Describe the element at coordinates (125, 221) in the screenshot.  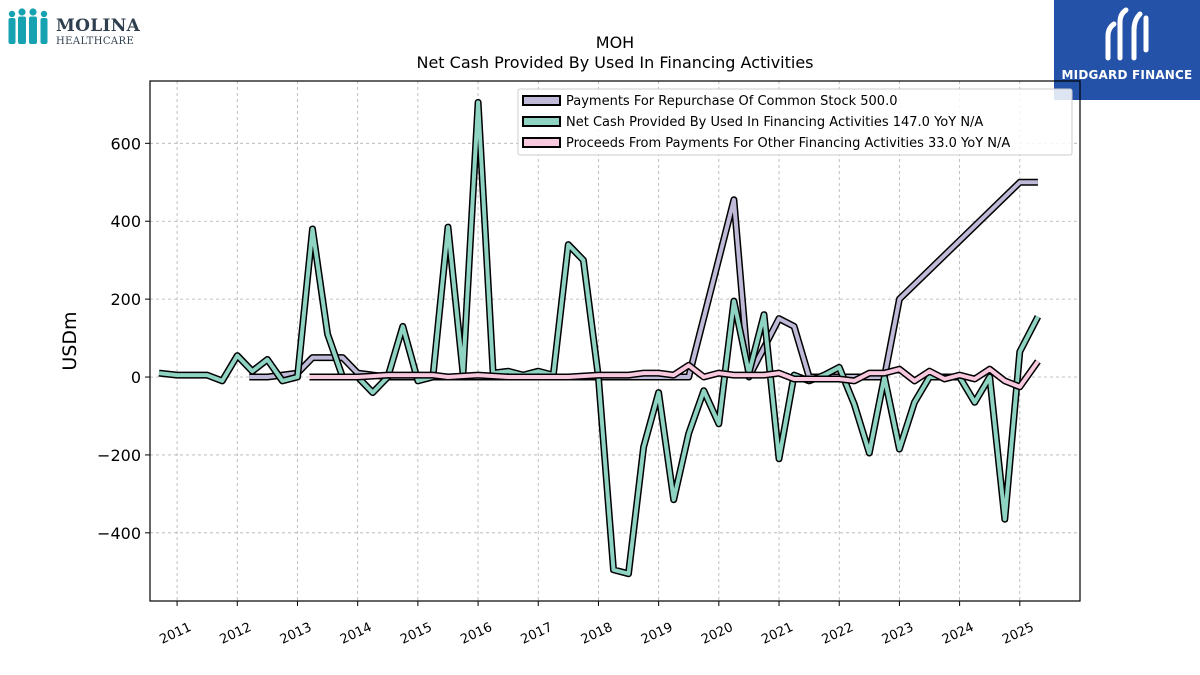
I see `y-tick-label: 400` at that location.